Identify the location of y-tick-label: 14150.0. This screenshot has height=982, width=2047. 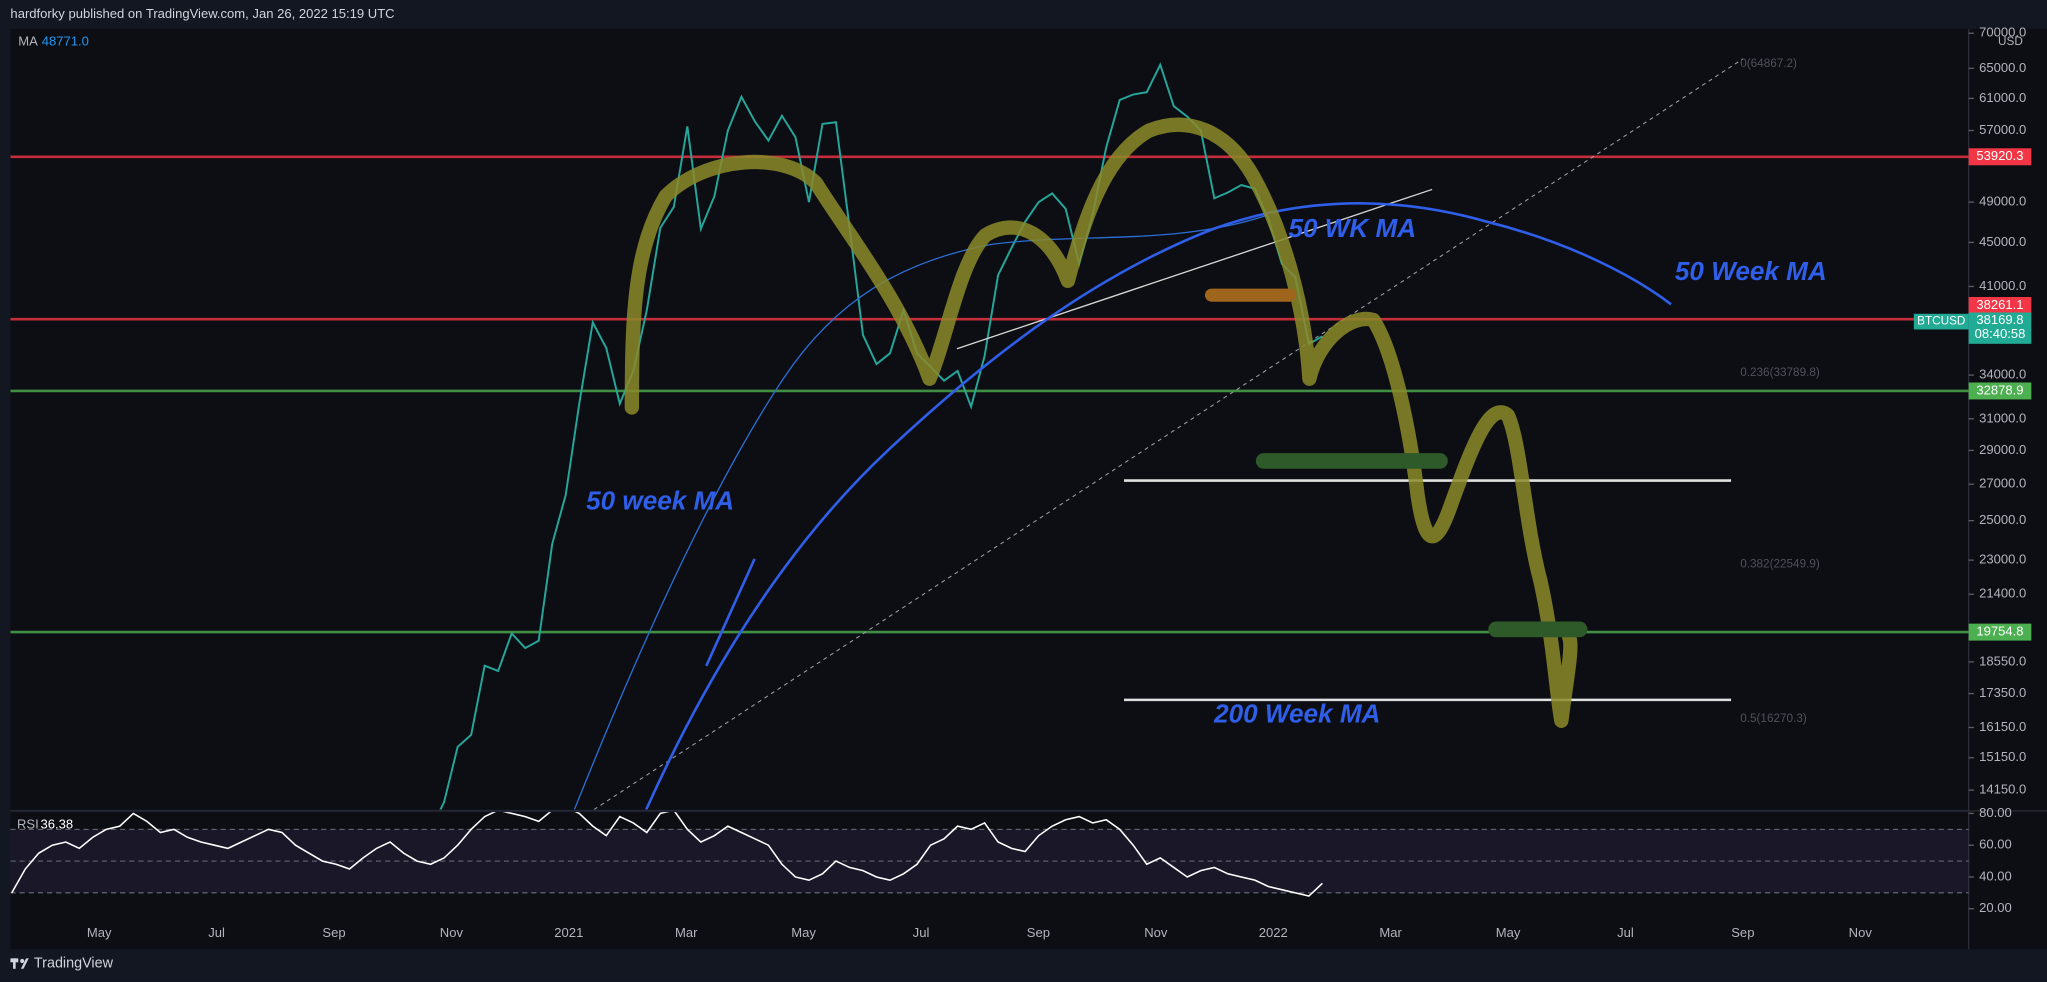
(2002, 789).